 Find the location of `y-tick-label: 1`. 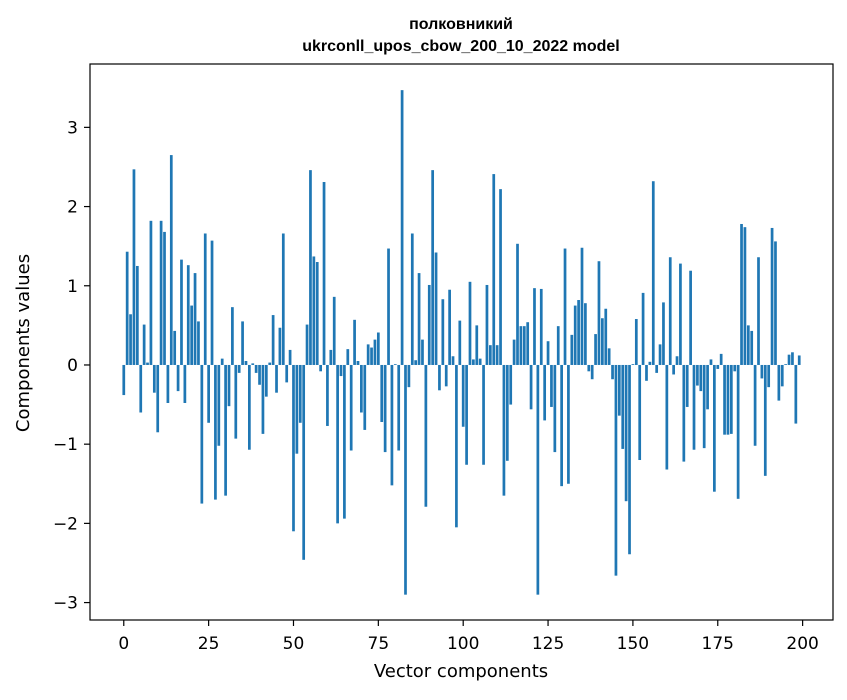

y-tick-label: 1 is located at coordinates (72, 287).